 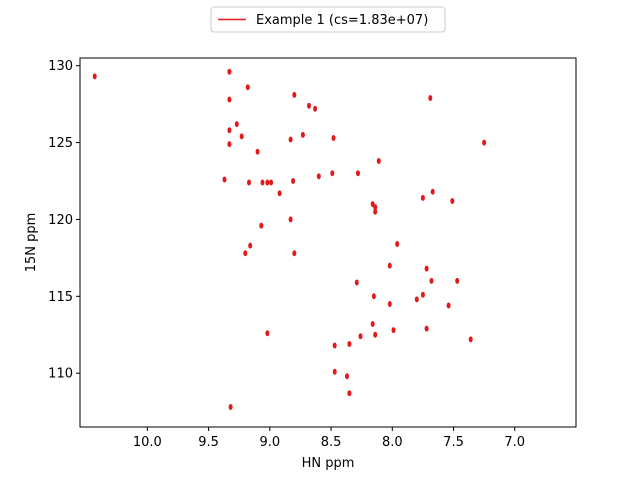 I want to click on x-axis-label: HN ppm, so click(x=328, y=463).